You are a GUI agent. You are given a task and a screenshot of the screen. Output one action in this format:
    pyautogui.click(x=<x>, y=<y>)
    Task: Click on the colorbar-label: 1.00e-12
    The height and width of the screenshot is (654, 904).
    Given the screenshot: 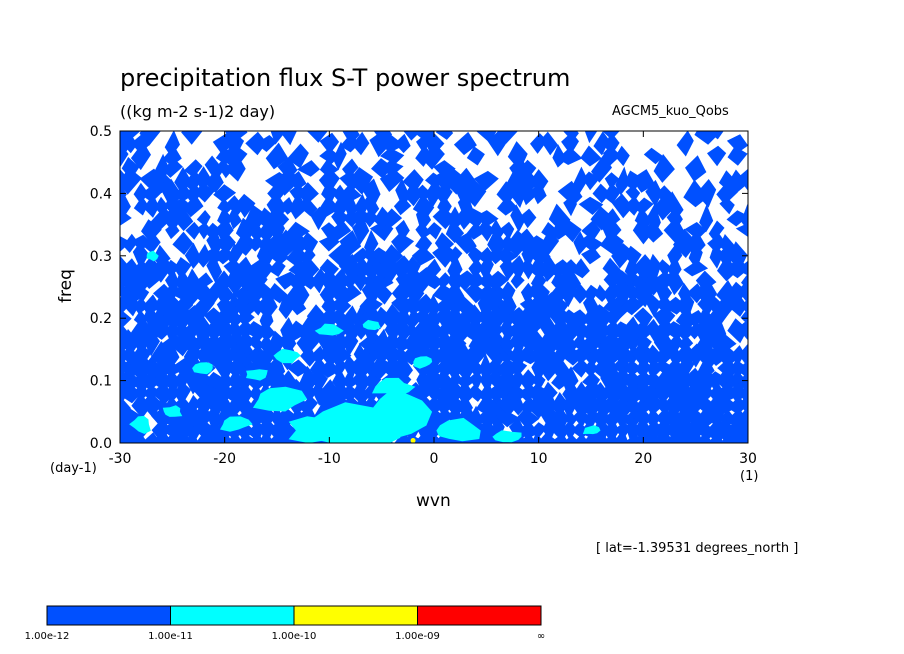 What is the action you would take?
    pyautogui.click(x=47, y=636)
    